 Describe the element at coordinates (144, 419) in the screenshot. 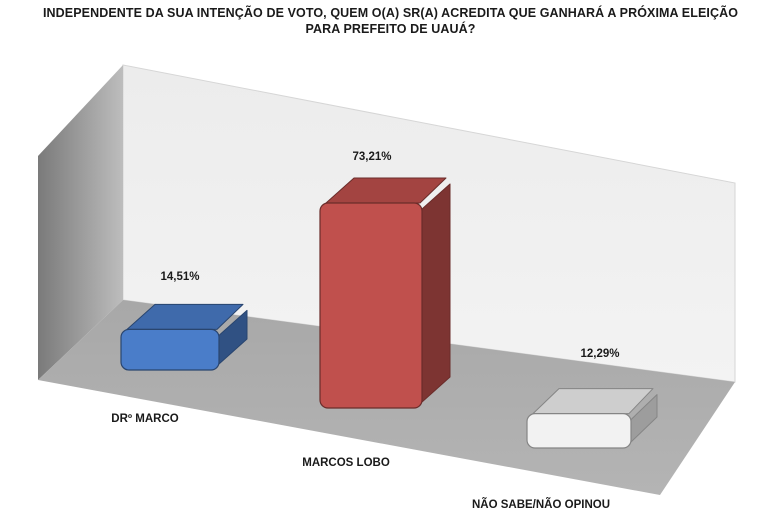

I see `category-label: DRº MARCO` at that location.